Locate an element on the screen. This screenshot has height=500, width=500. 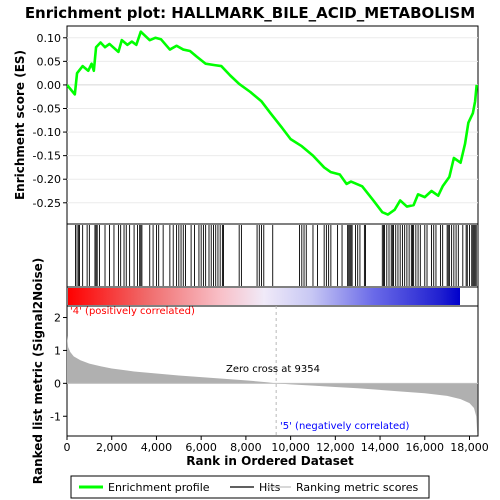
metric-y-tick-label: 2 is located at coordinates (57, 318).